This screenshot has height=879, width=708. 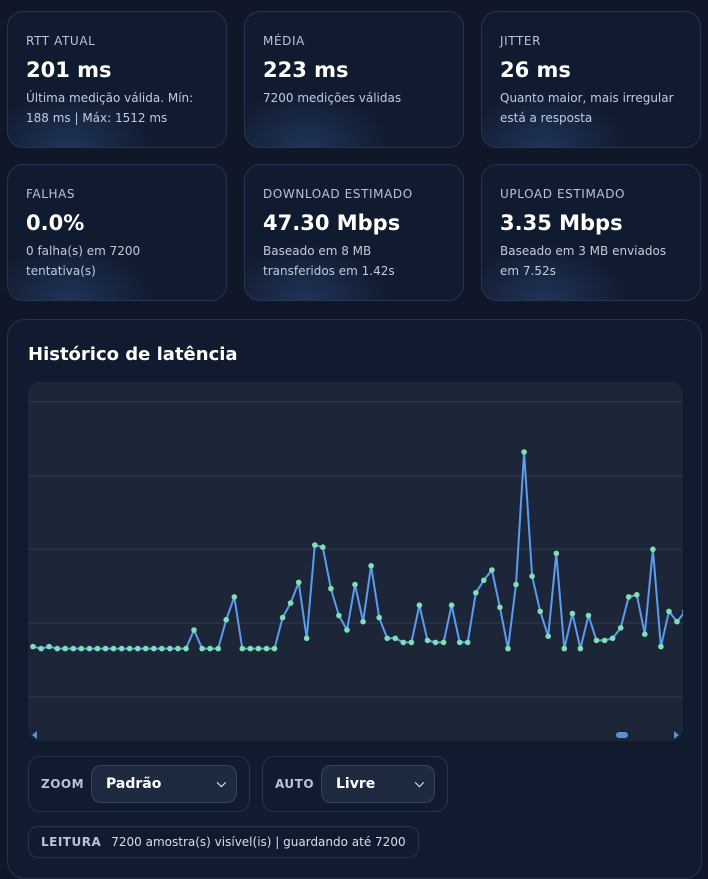 I want to click on card-value: 26 ms, so click(x=535, y=70).